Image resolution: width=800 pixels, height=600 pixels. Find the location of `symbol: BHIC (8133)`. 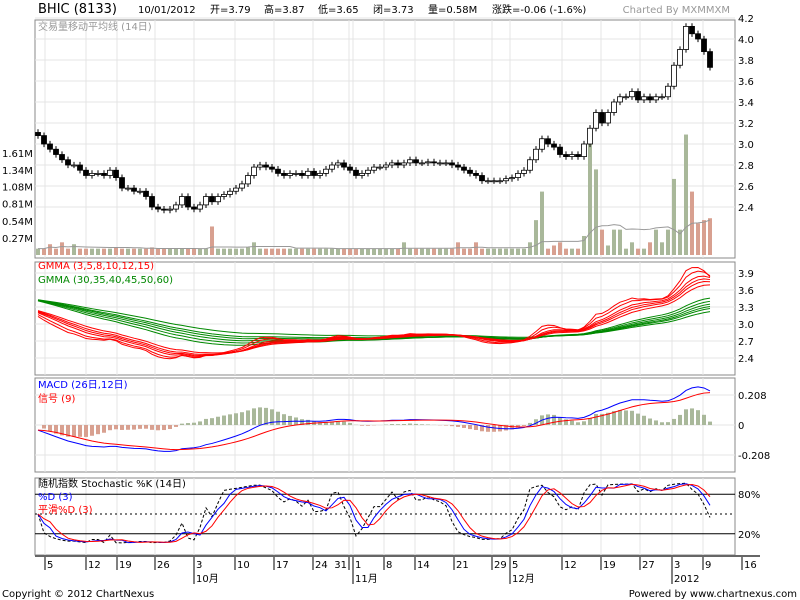

symbol: BHIC (8133) is located at coordinates (77, 9).